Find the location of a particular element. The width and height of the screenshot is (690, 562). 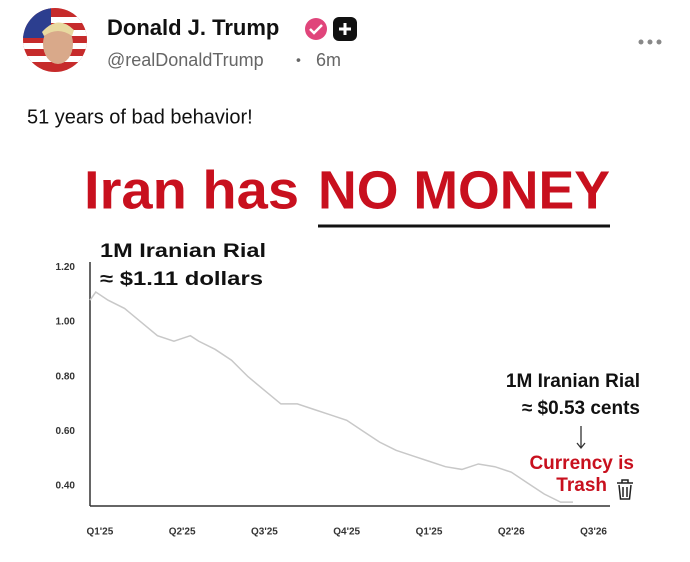

x-tick-label: Q4'25 is located at coordinates (346, 532).